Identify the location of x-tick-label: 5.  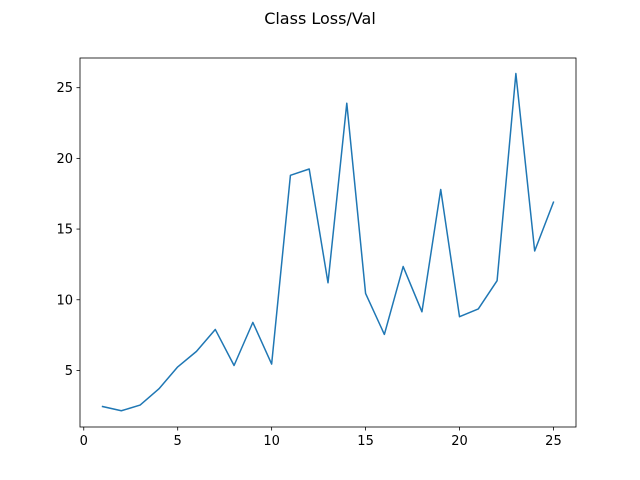
(178, 441).